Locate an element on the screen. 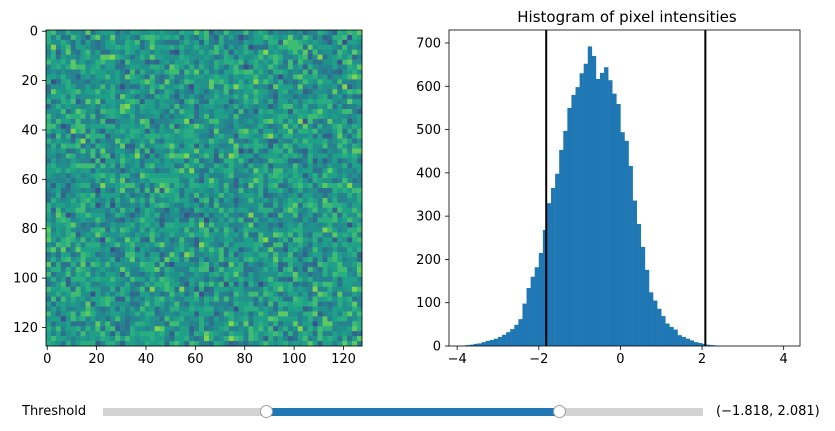 This screenshot has height=431, width=835. threshold-slider-low-handle is located at coordinates (267, 411).